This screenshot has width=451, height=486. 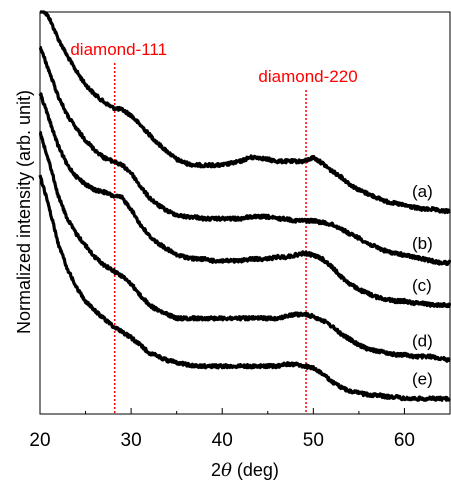 What do you see at coordinates (307, 76) in the screenshot?
I see `reference-line-label: diamond-220` at bounding box center [307, 76].